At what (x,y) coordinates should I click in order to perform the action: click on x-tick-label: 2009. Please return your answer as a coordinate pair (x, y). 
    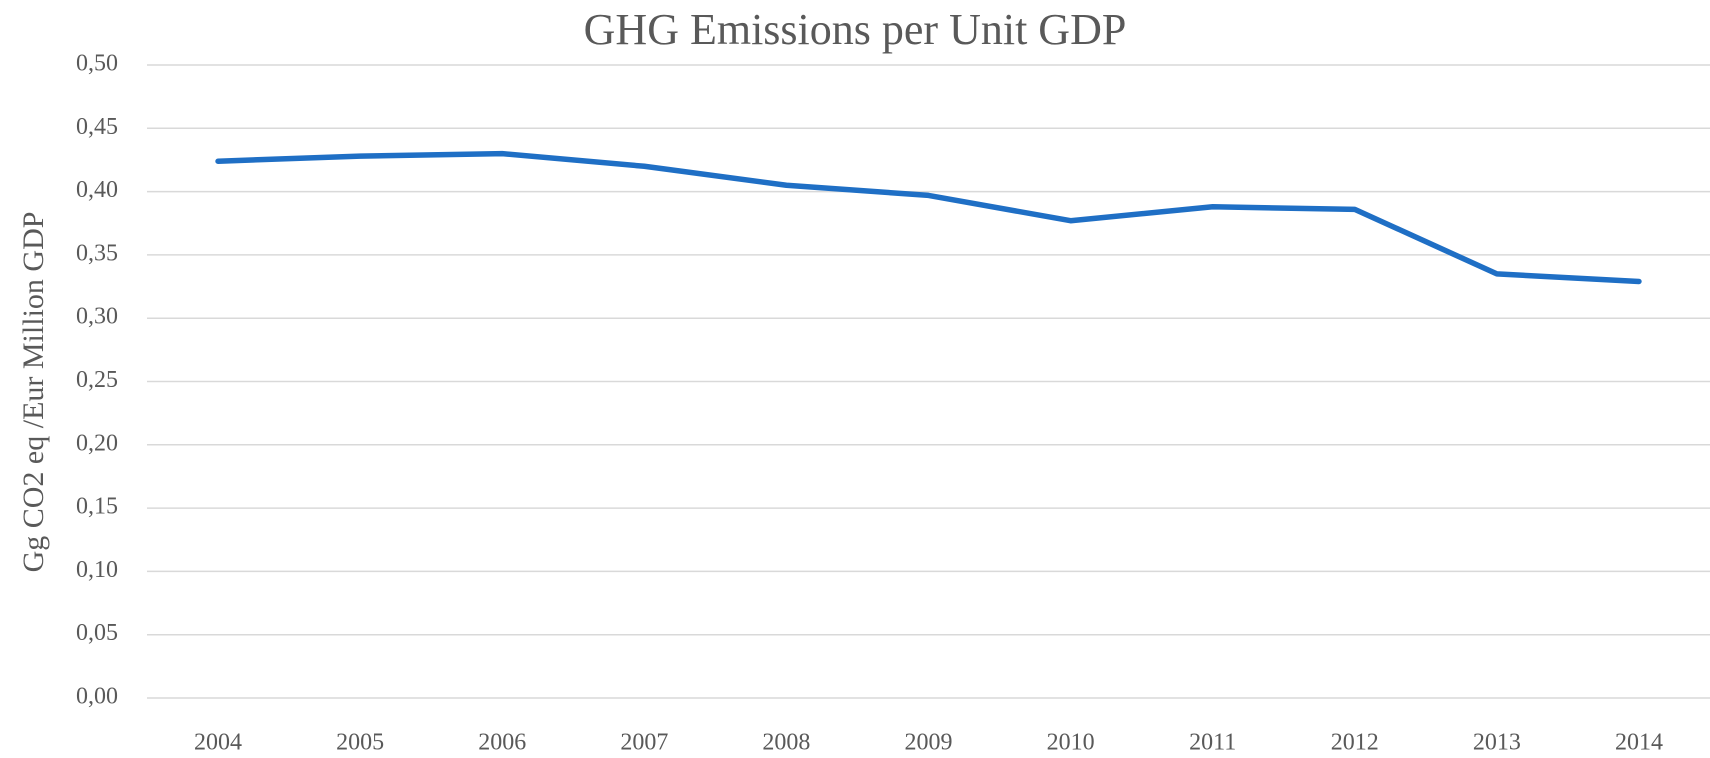
    Looking at the image, I should click on (929, 743).